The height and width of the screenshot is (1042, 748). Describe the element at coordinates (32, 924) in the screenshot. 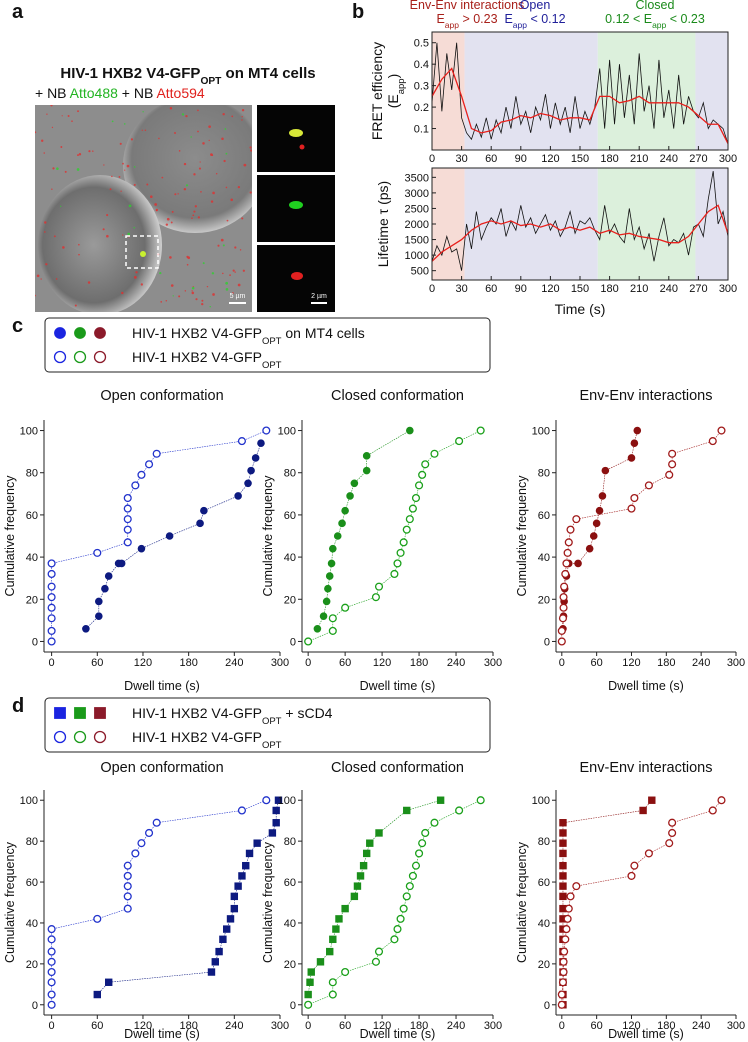

I see `y-tick-label: 40` at that location.